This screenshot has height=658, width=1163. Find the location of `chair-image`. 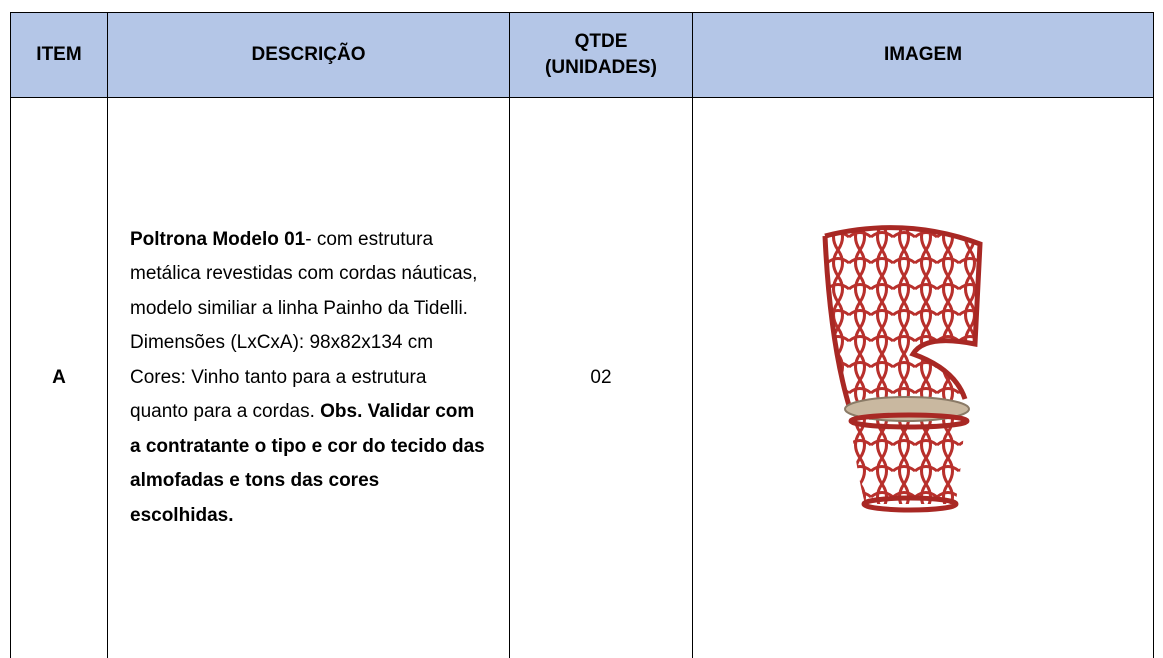

chair-image is located at coordinates (902, 369).